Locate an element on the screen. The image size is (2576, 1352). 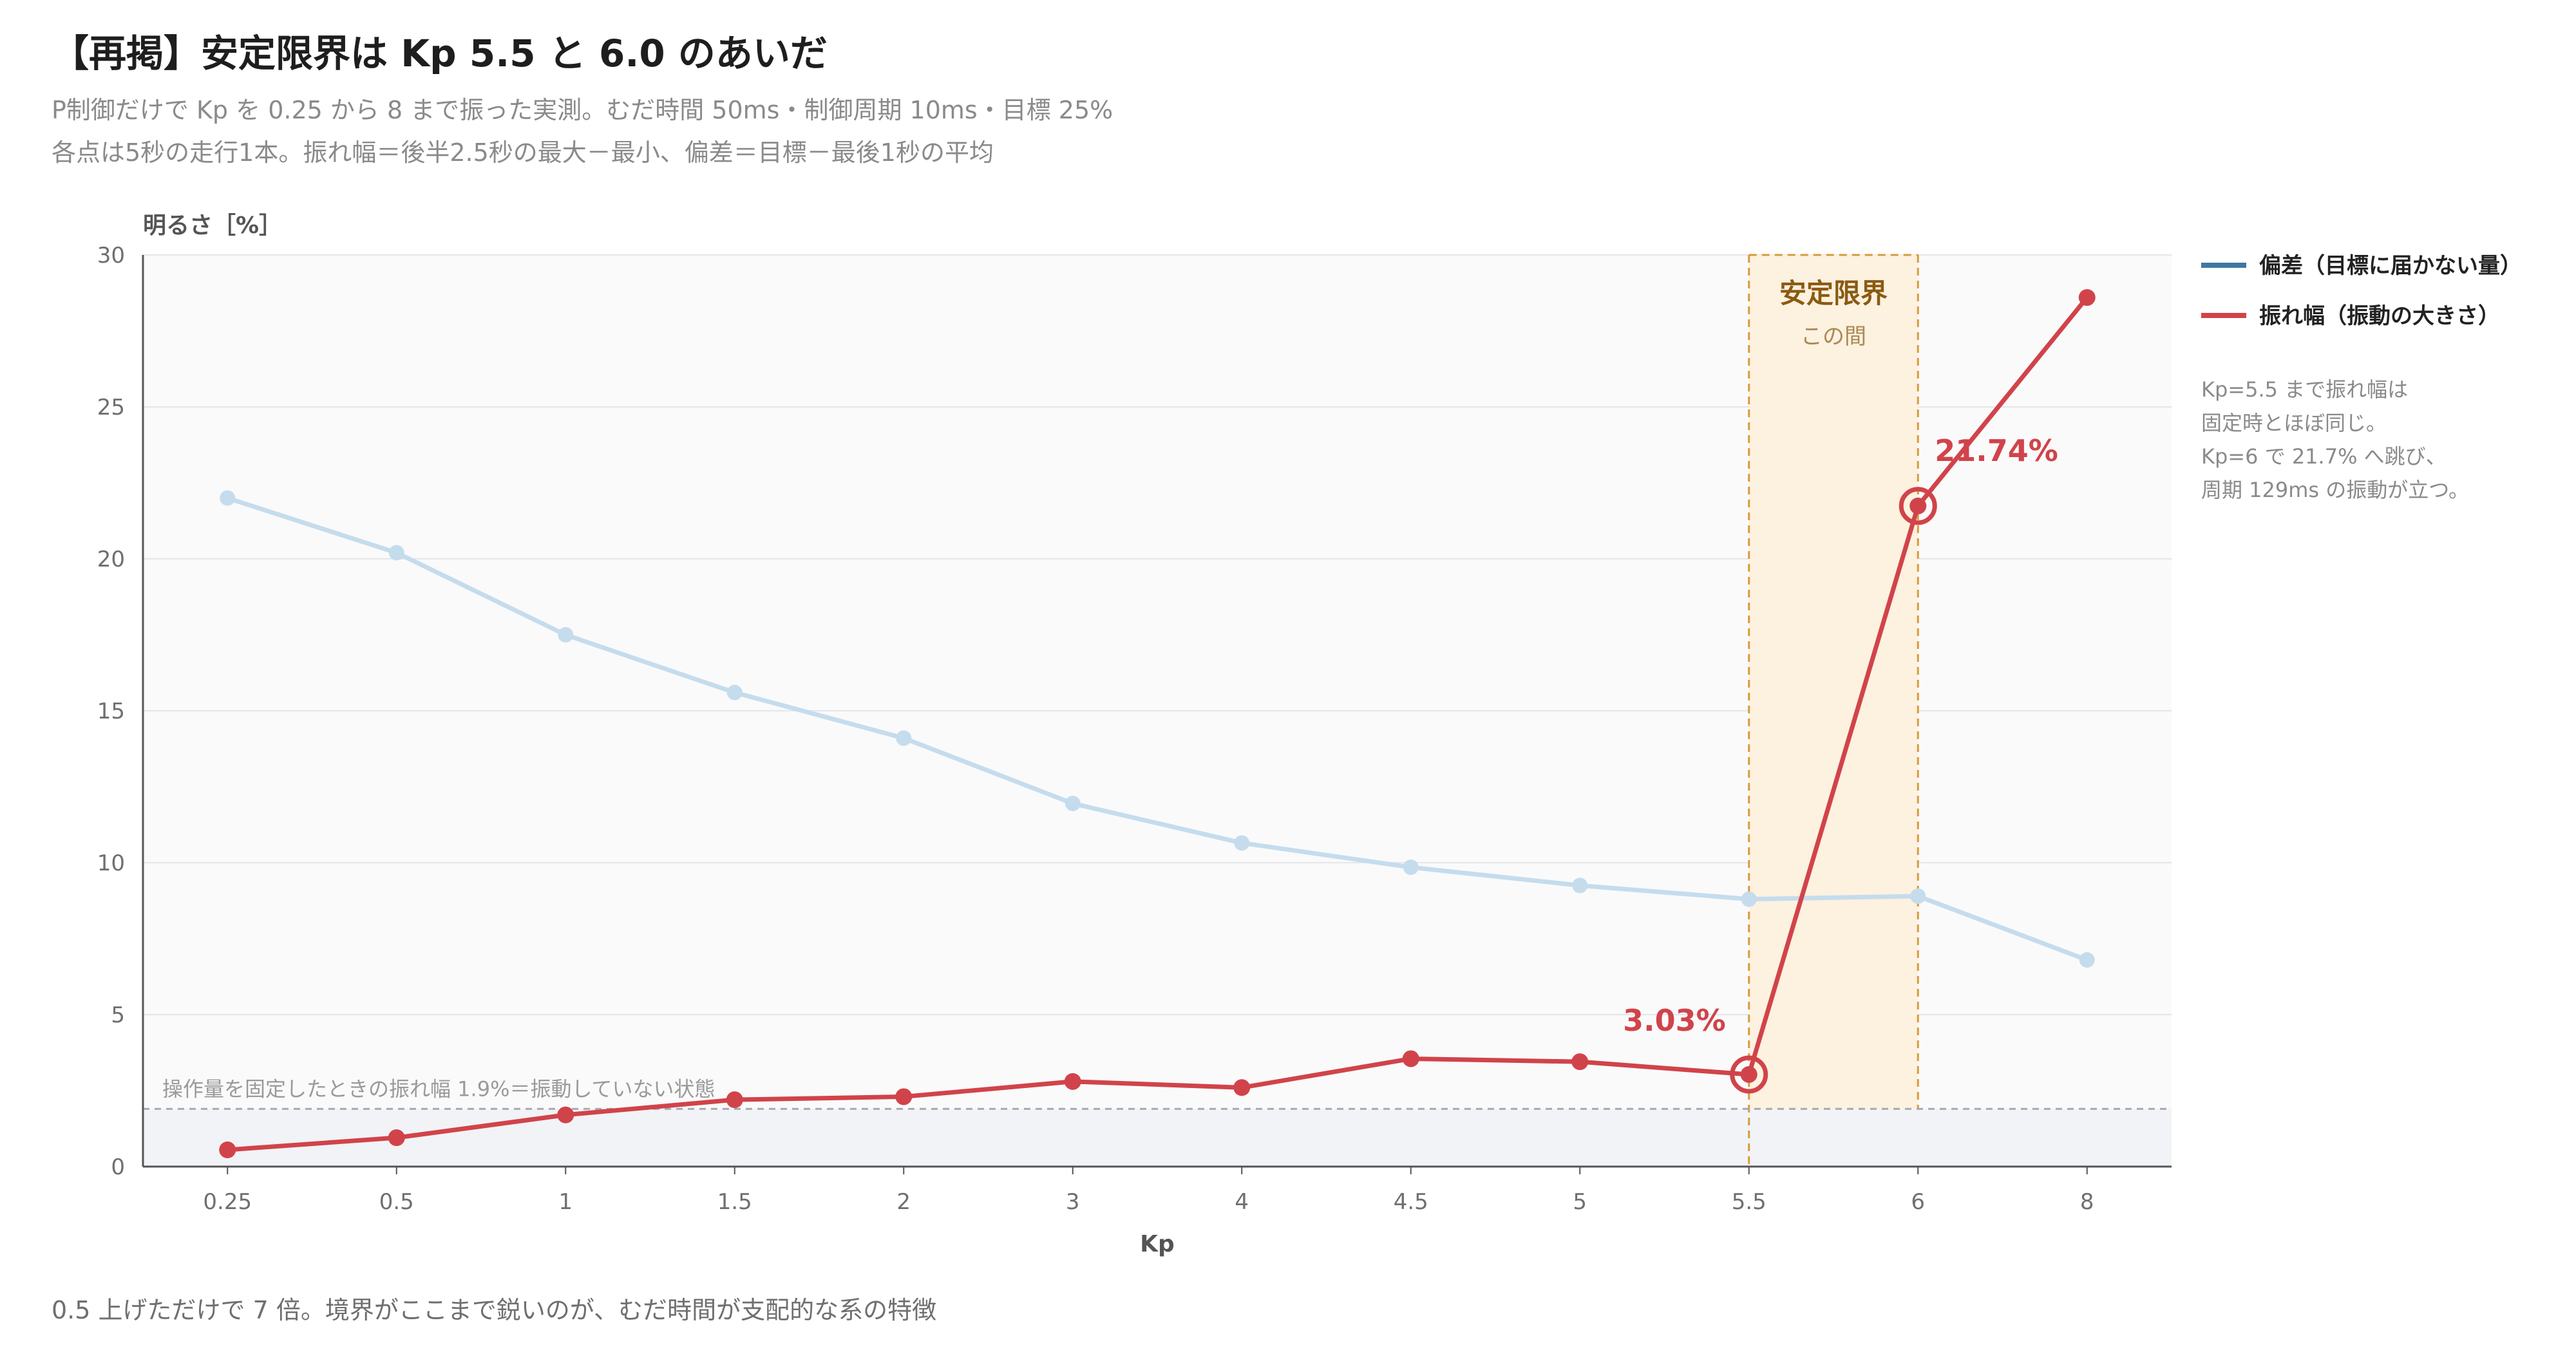
side-note-line: 周期 129ms の振動が立つ。 is located at coordinates (2335, 490).